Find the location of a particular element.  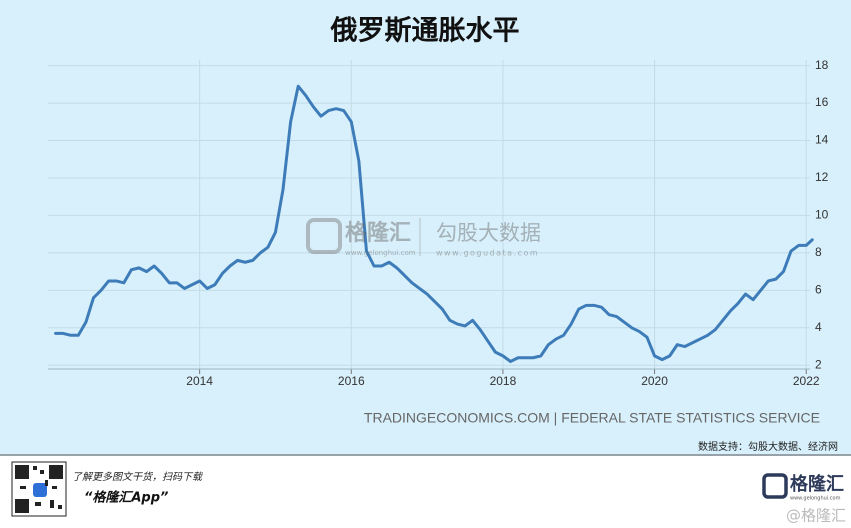

footer-logo: 格隆汇 is located at coordinates (817, 484).